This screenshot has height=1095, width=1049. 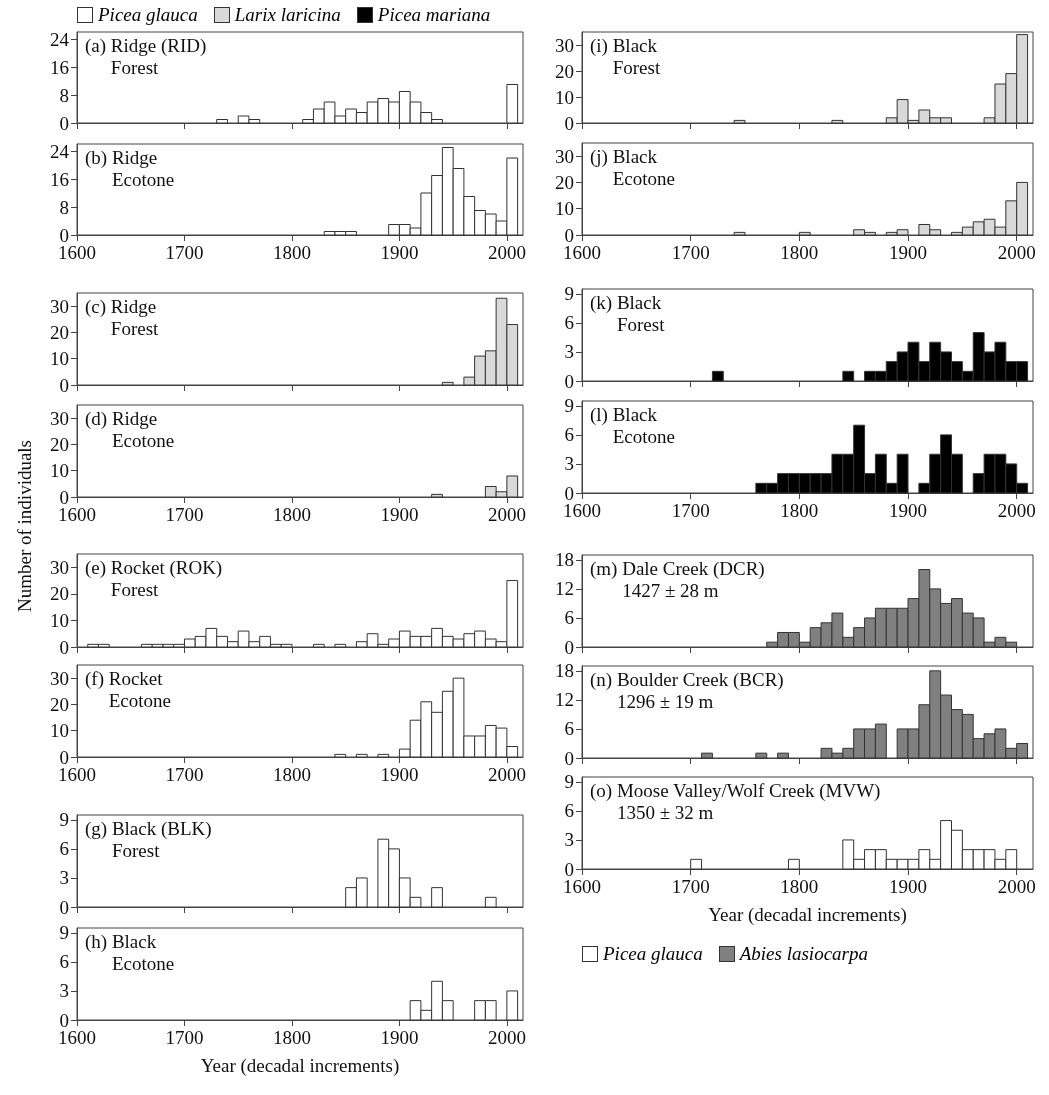 I want to click on chart-title: (n) Boulder Creek (BCR), so click(x=687, y=680).